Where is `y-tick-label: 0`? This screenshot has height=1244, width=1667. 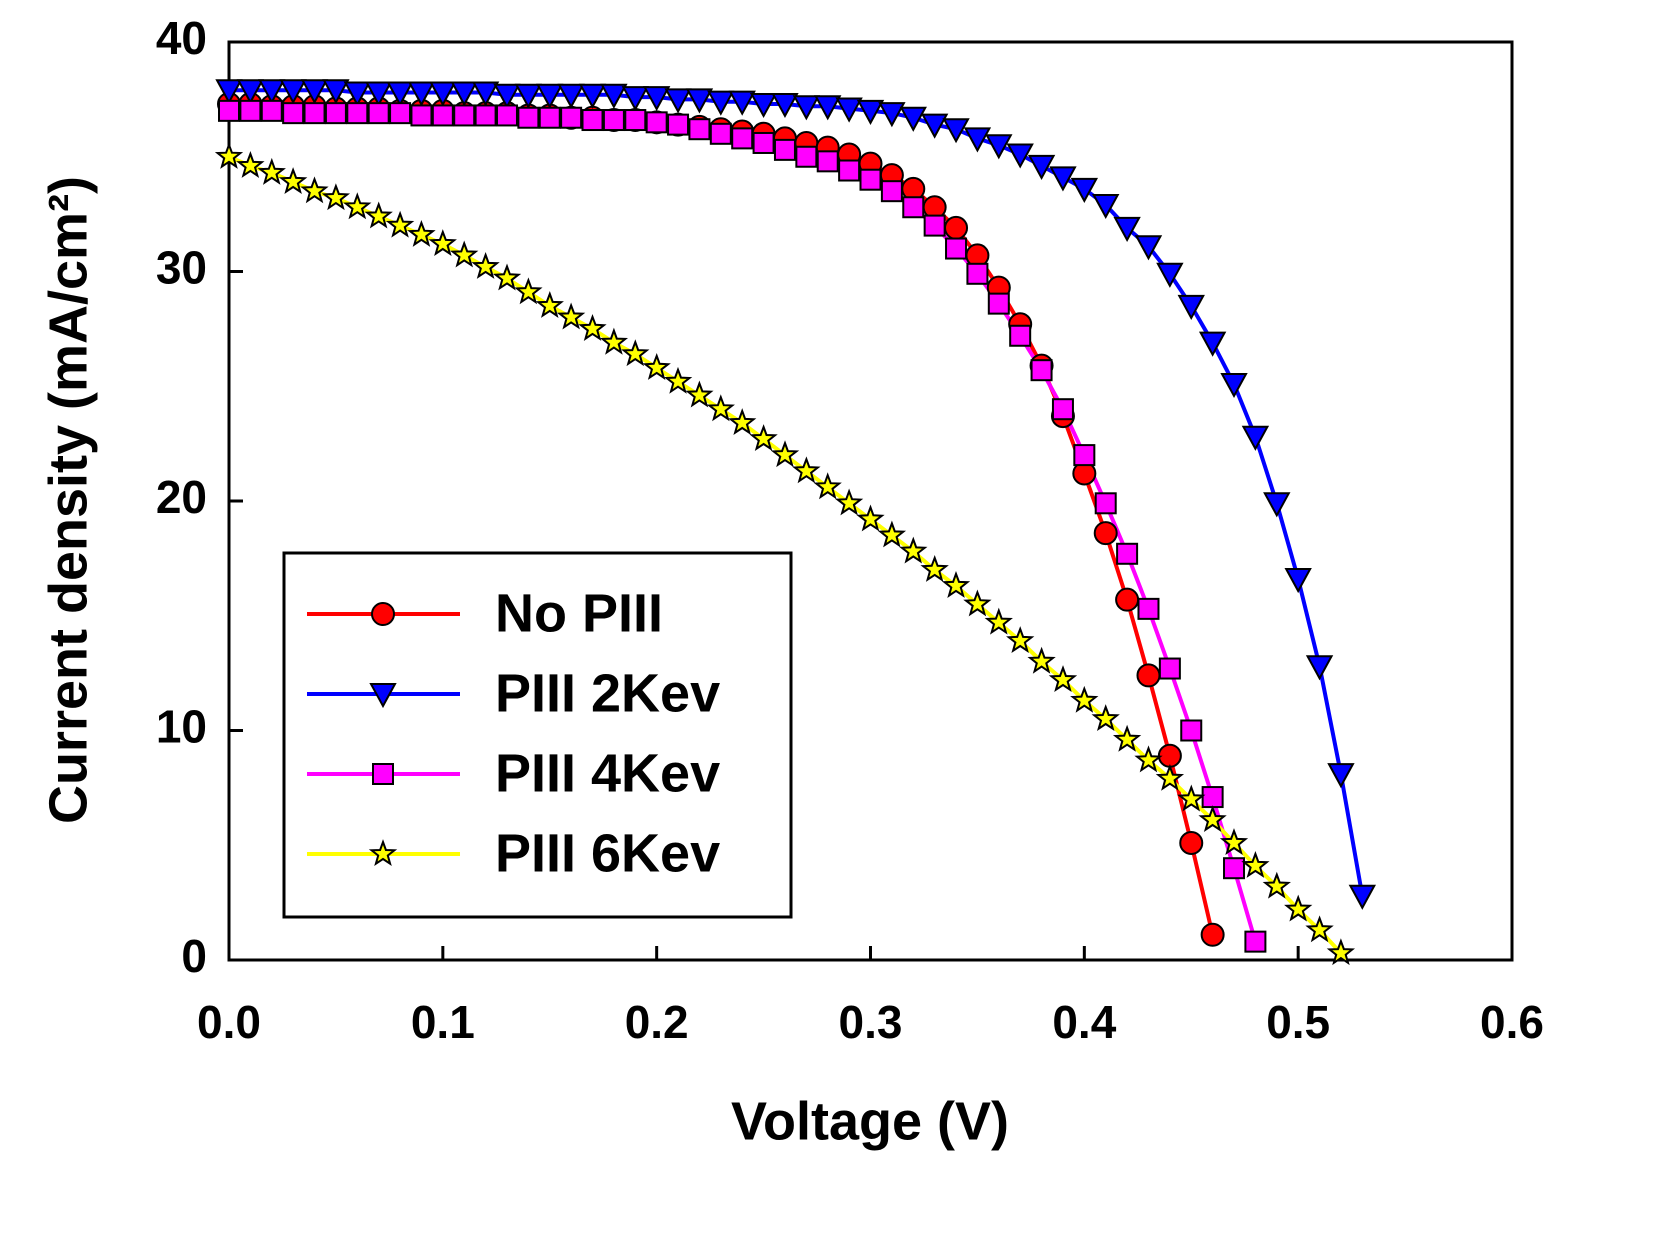
y-tick-label: 0 is located at coordinates (194, 956).